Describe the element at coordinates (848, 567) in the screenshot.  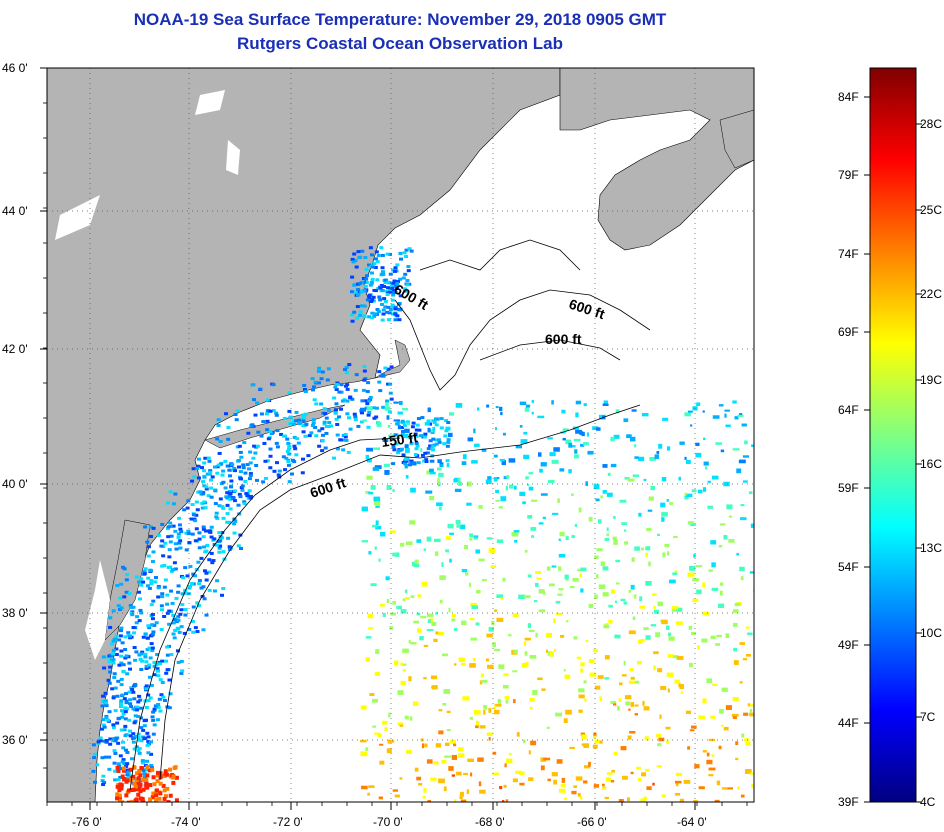
I see `colorbar-fahrenheit-label: 54F` at that location.